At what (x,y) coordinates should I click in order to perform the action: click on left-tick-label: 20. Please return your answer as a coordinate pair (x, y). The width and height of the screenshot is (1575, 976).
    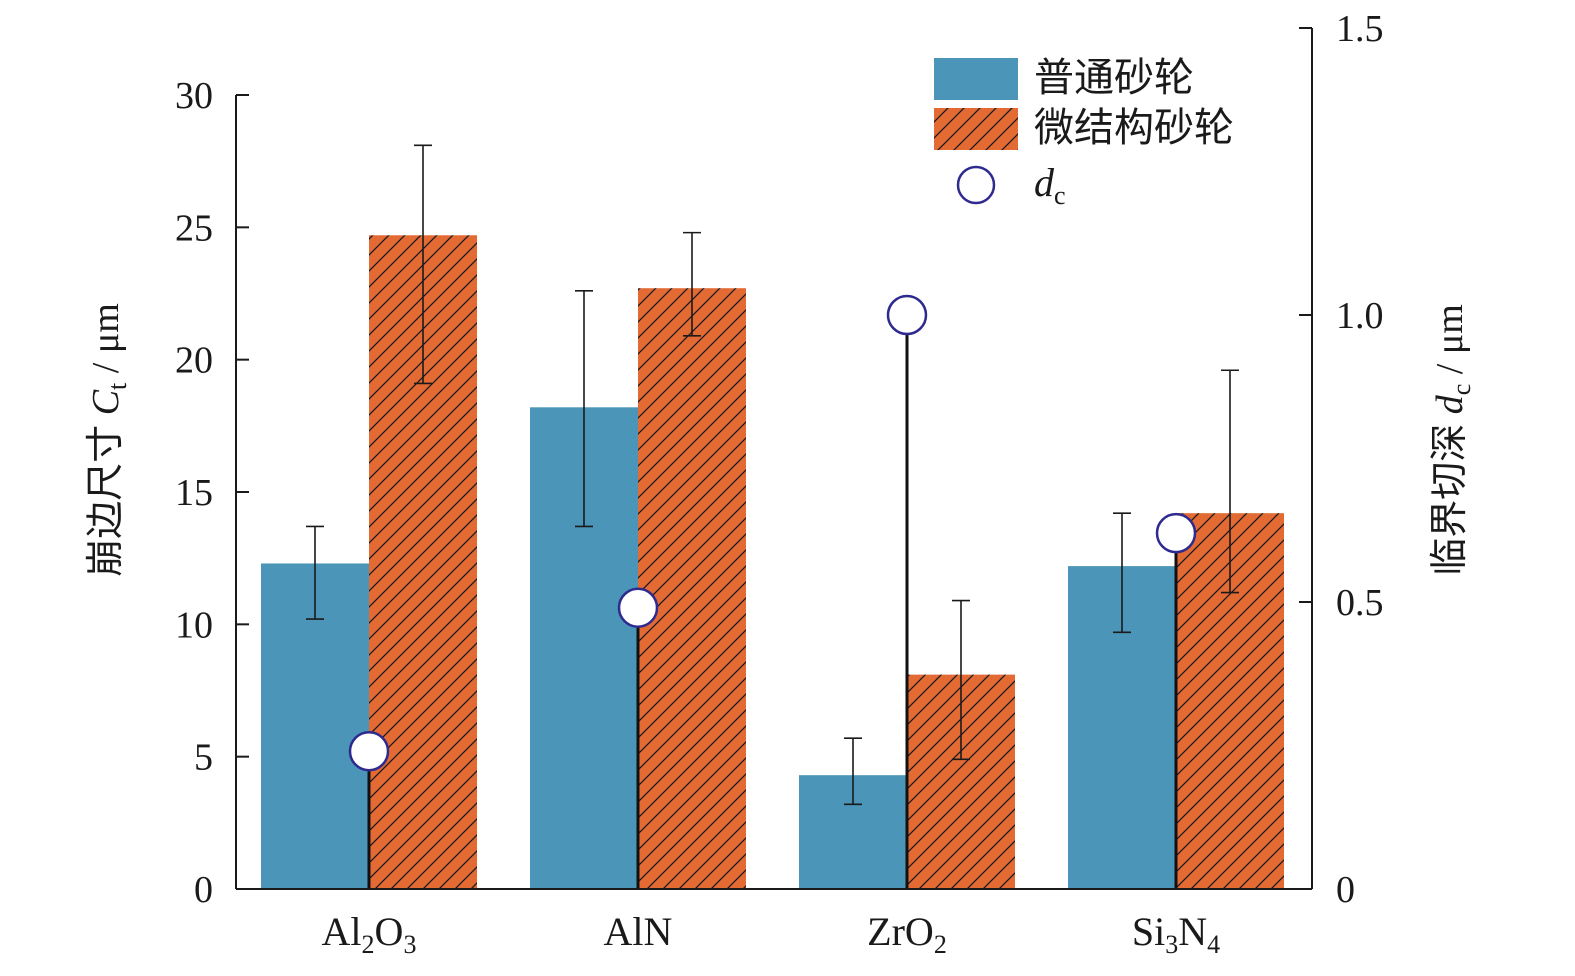
    Looking at the image, I should click on (194, 361).